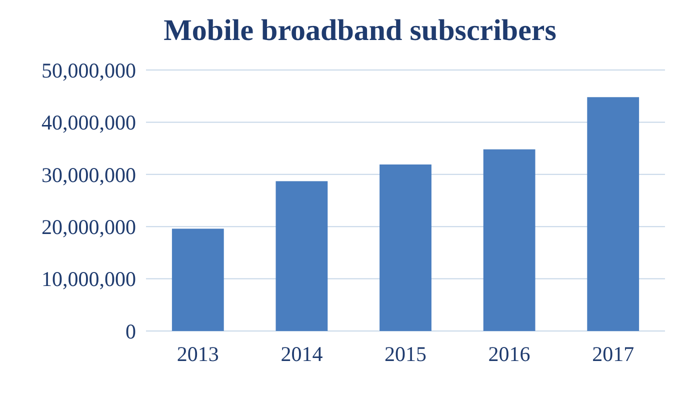 The width and height of the screenshot is (700, 394). Describe the element at coordinates (302, 354) in the screenshot. I see `x-tick-label: 2014` at that location.